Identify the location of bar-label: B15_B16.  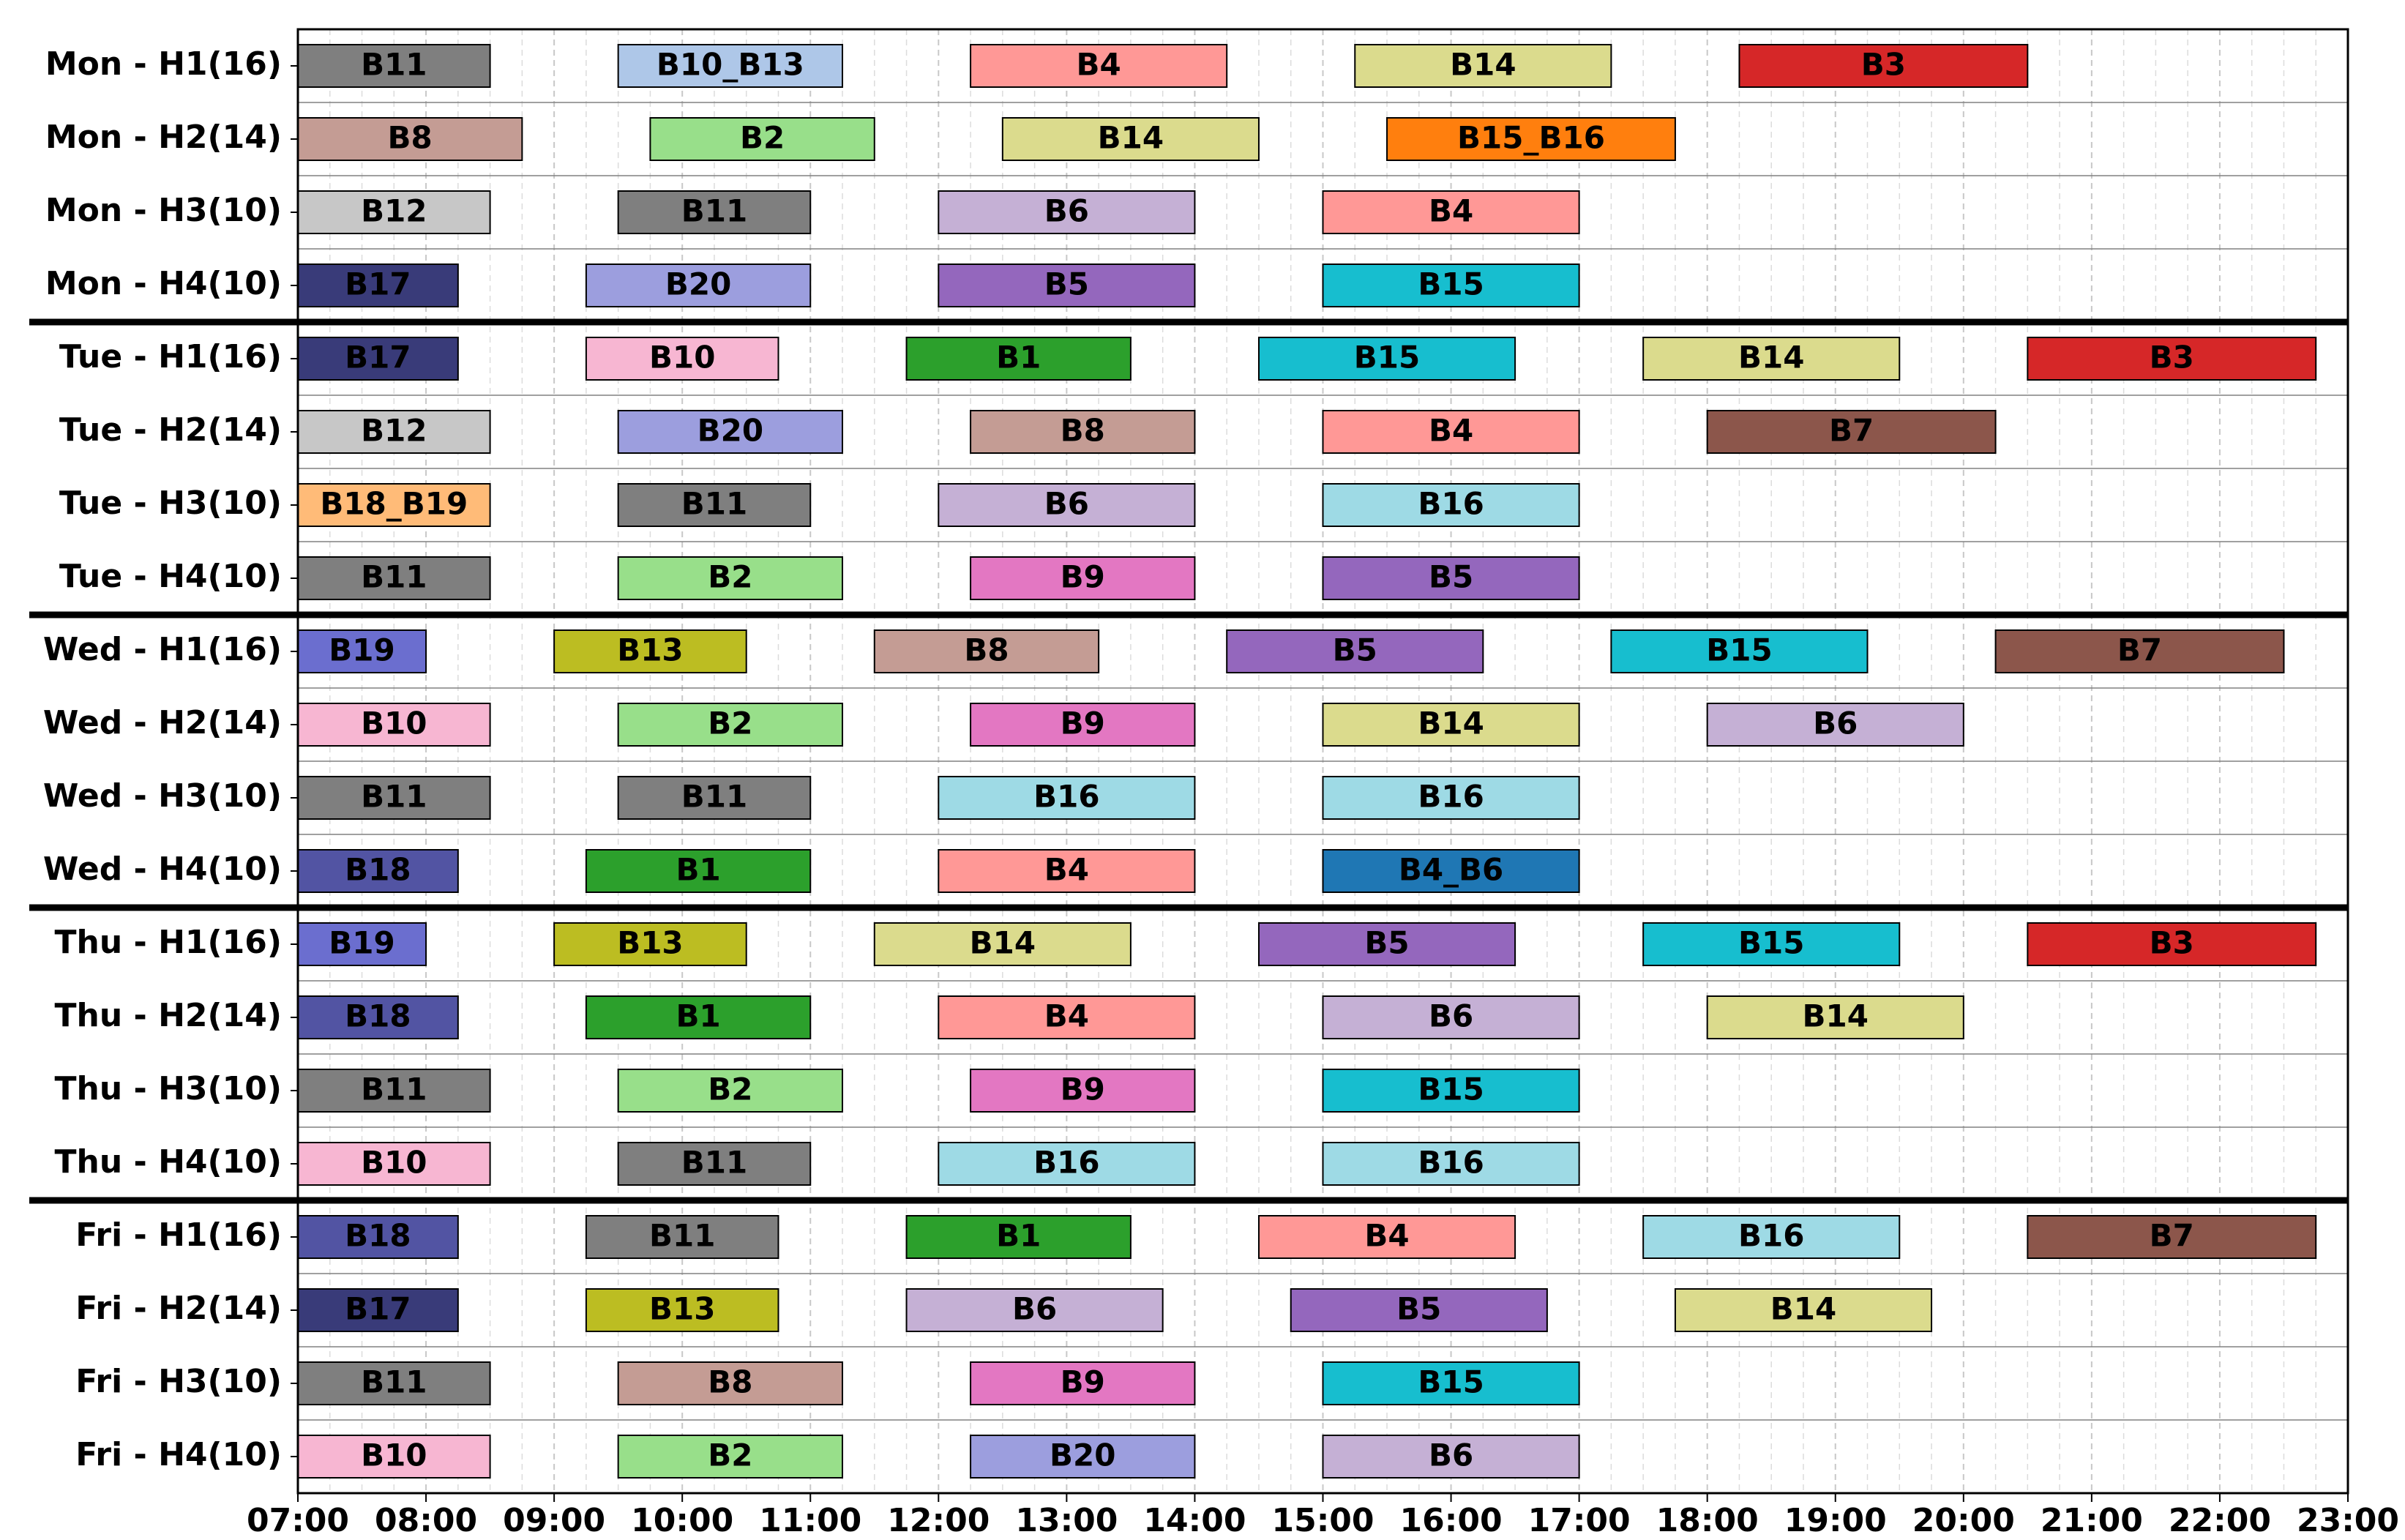
(1531, 138).